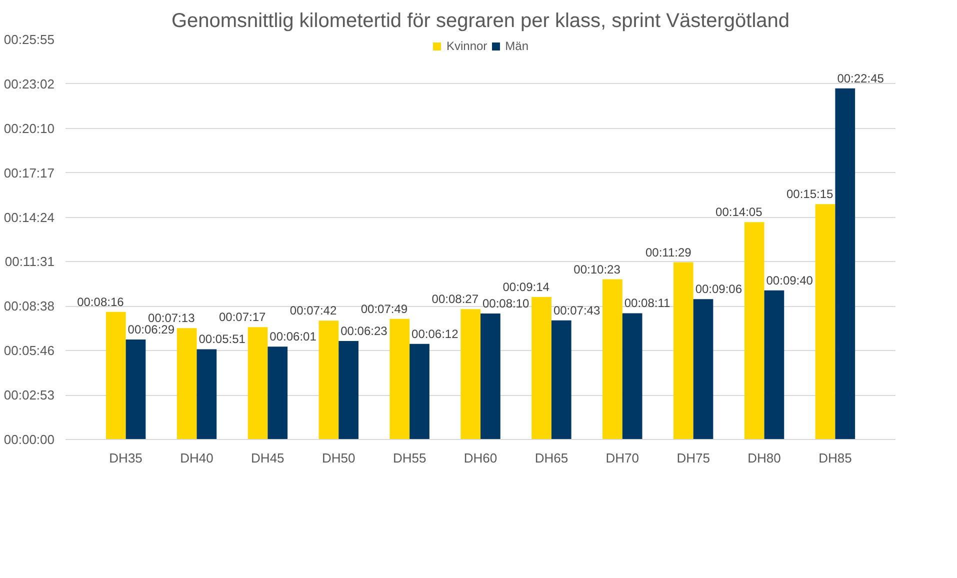  I want to click on data-label: 00:09:40, so click(790, 280).